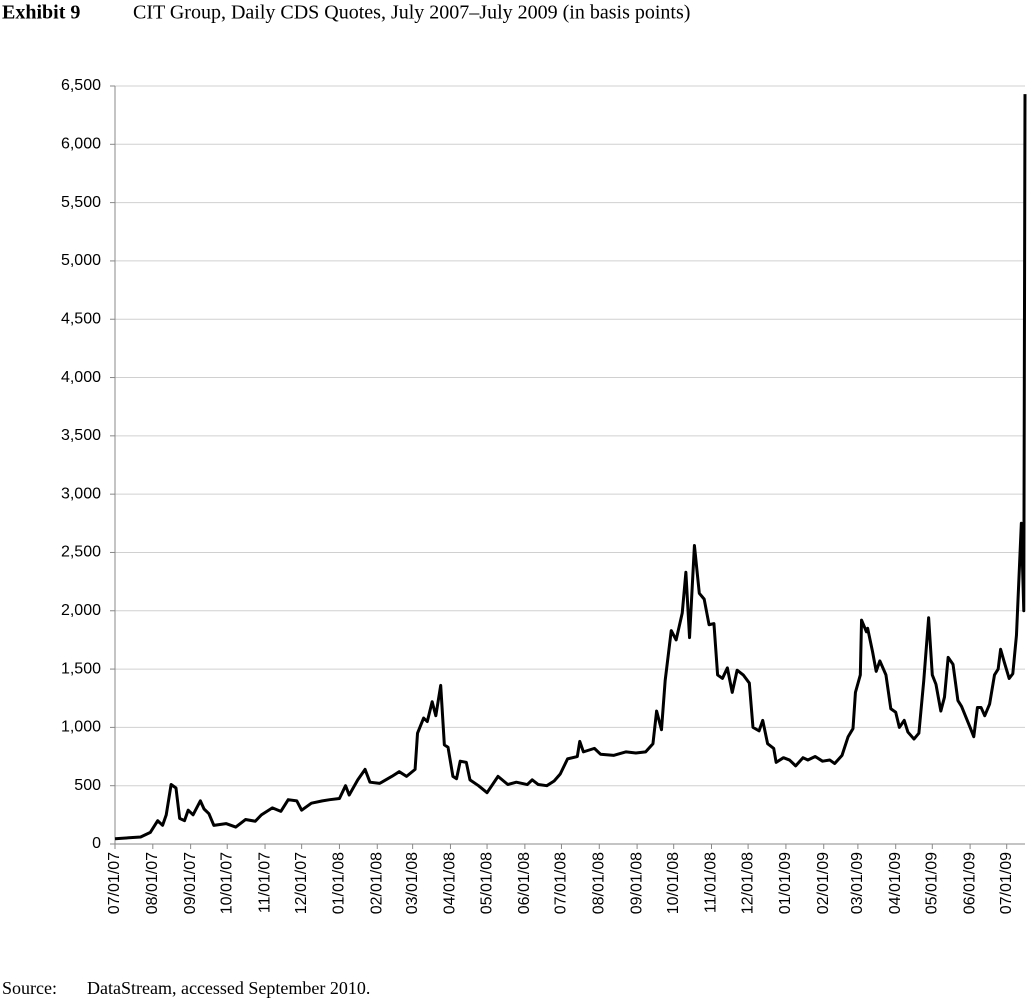  What do you see at coordinates (561, 883) in the screenshot?
I see `x-tick-label: 07/01/08` at bounding box center [561, 883].